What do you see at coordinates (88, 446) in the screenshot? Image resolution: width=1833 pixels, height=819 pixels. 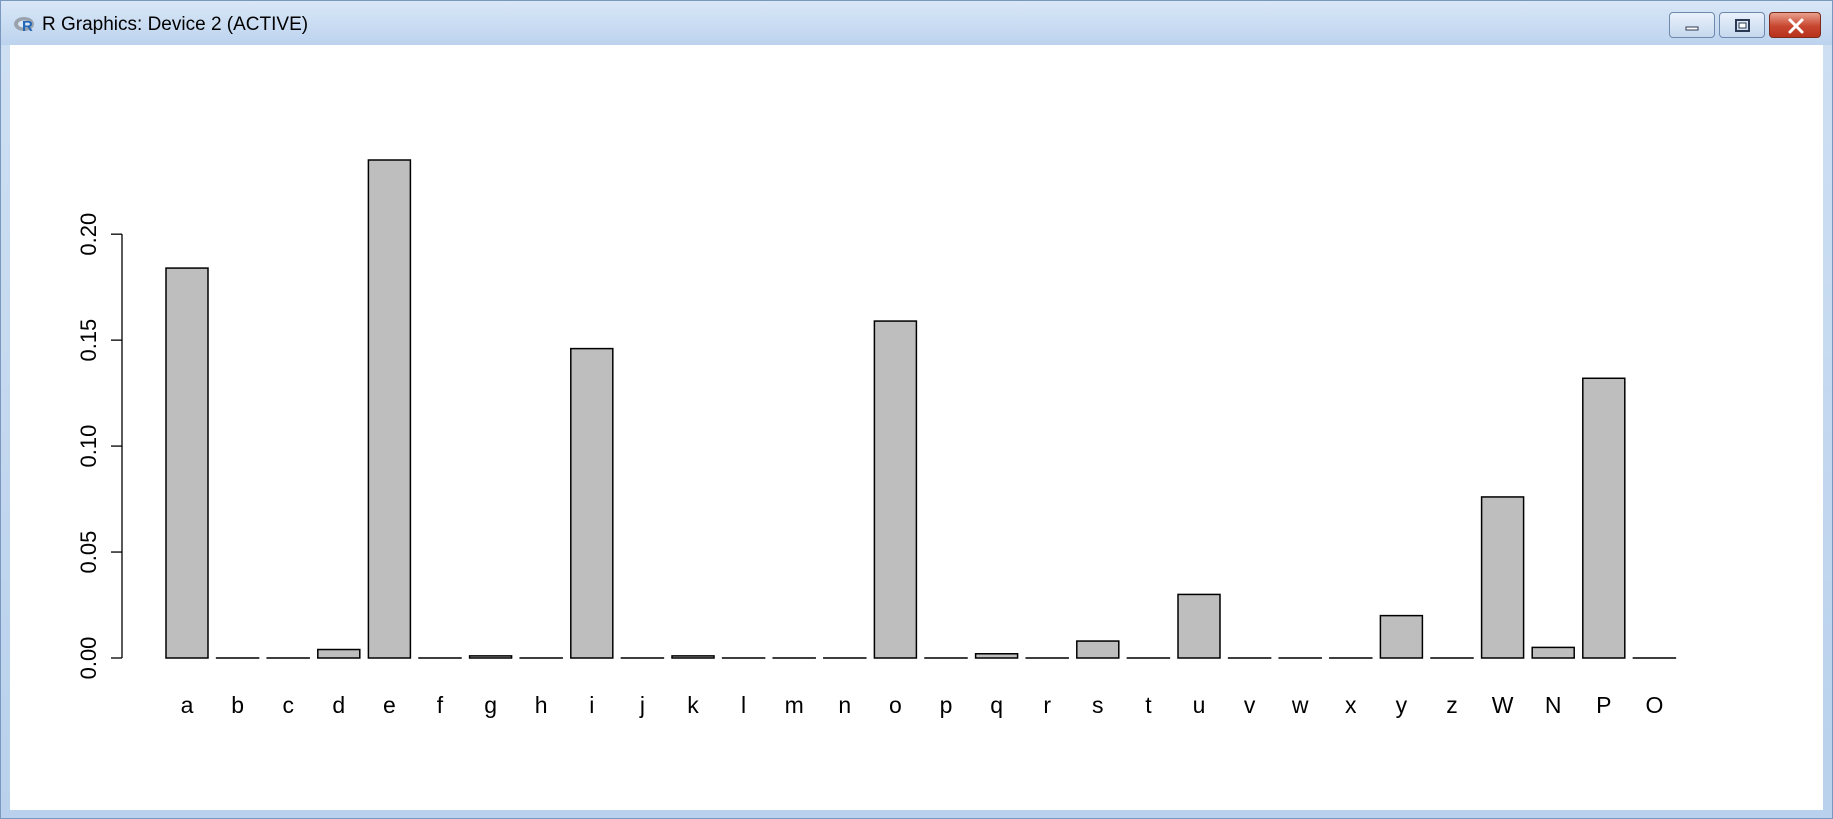 I see `y-tick-label: 0.10` at bounding box center [88, 446].